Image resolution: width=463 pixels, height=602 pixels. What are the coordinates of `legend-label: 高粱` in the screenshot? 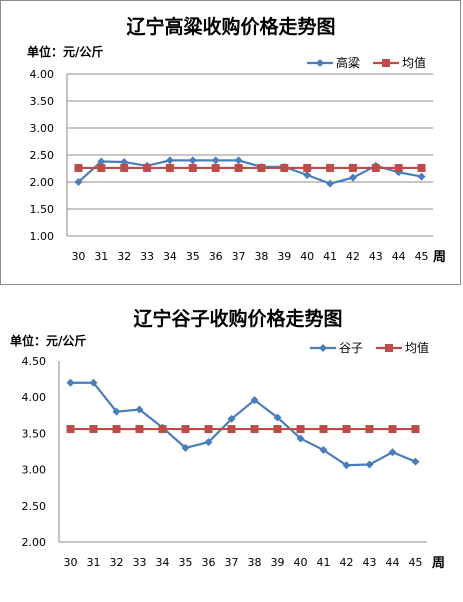 It's located at (348, 62).